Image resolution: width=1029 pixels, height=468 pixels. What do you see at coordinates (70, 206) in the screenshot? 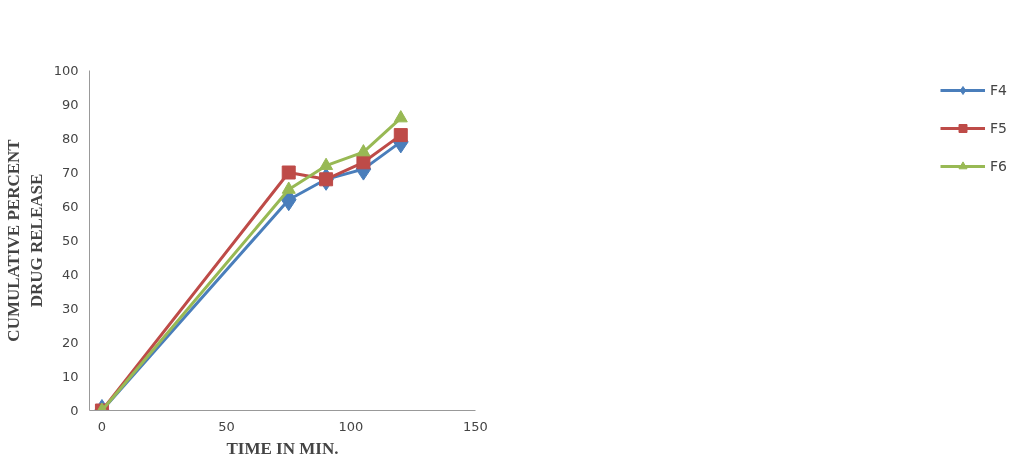
I see `y-tick-label: 60` at bounding box center [70, 206].